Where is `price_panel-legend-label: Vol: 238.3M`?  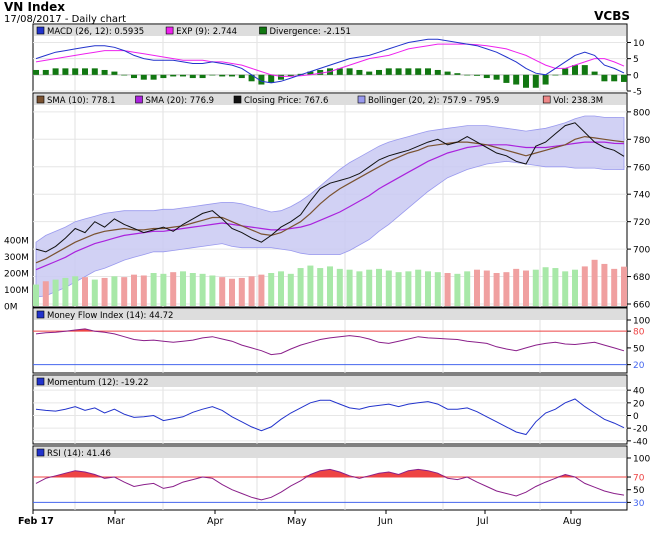
price_panel-legend-label: Vol: 238.3M is located at coordinates (578, 101).